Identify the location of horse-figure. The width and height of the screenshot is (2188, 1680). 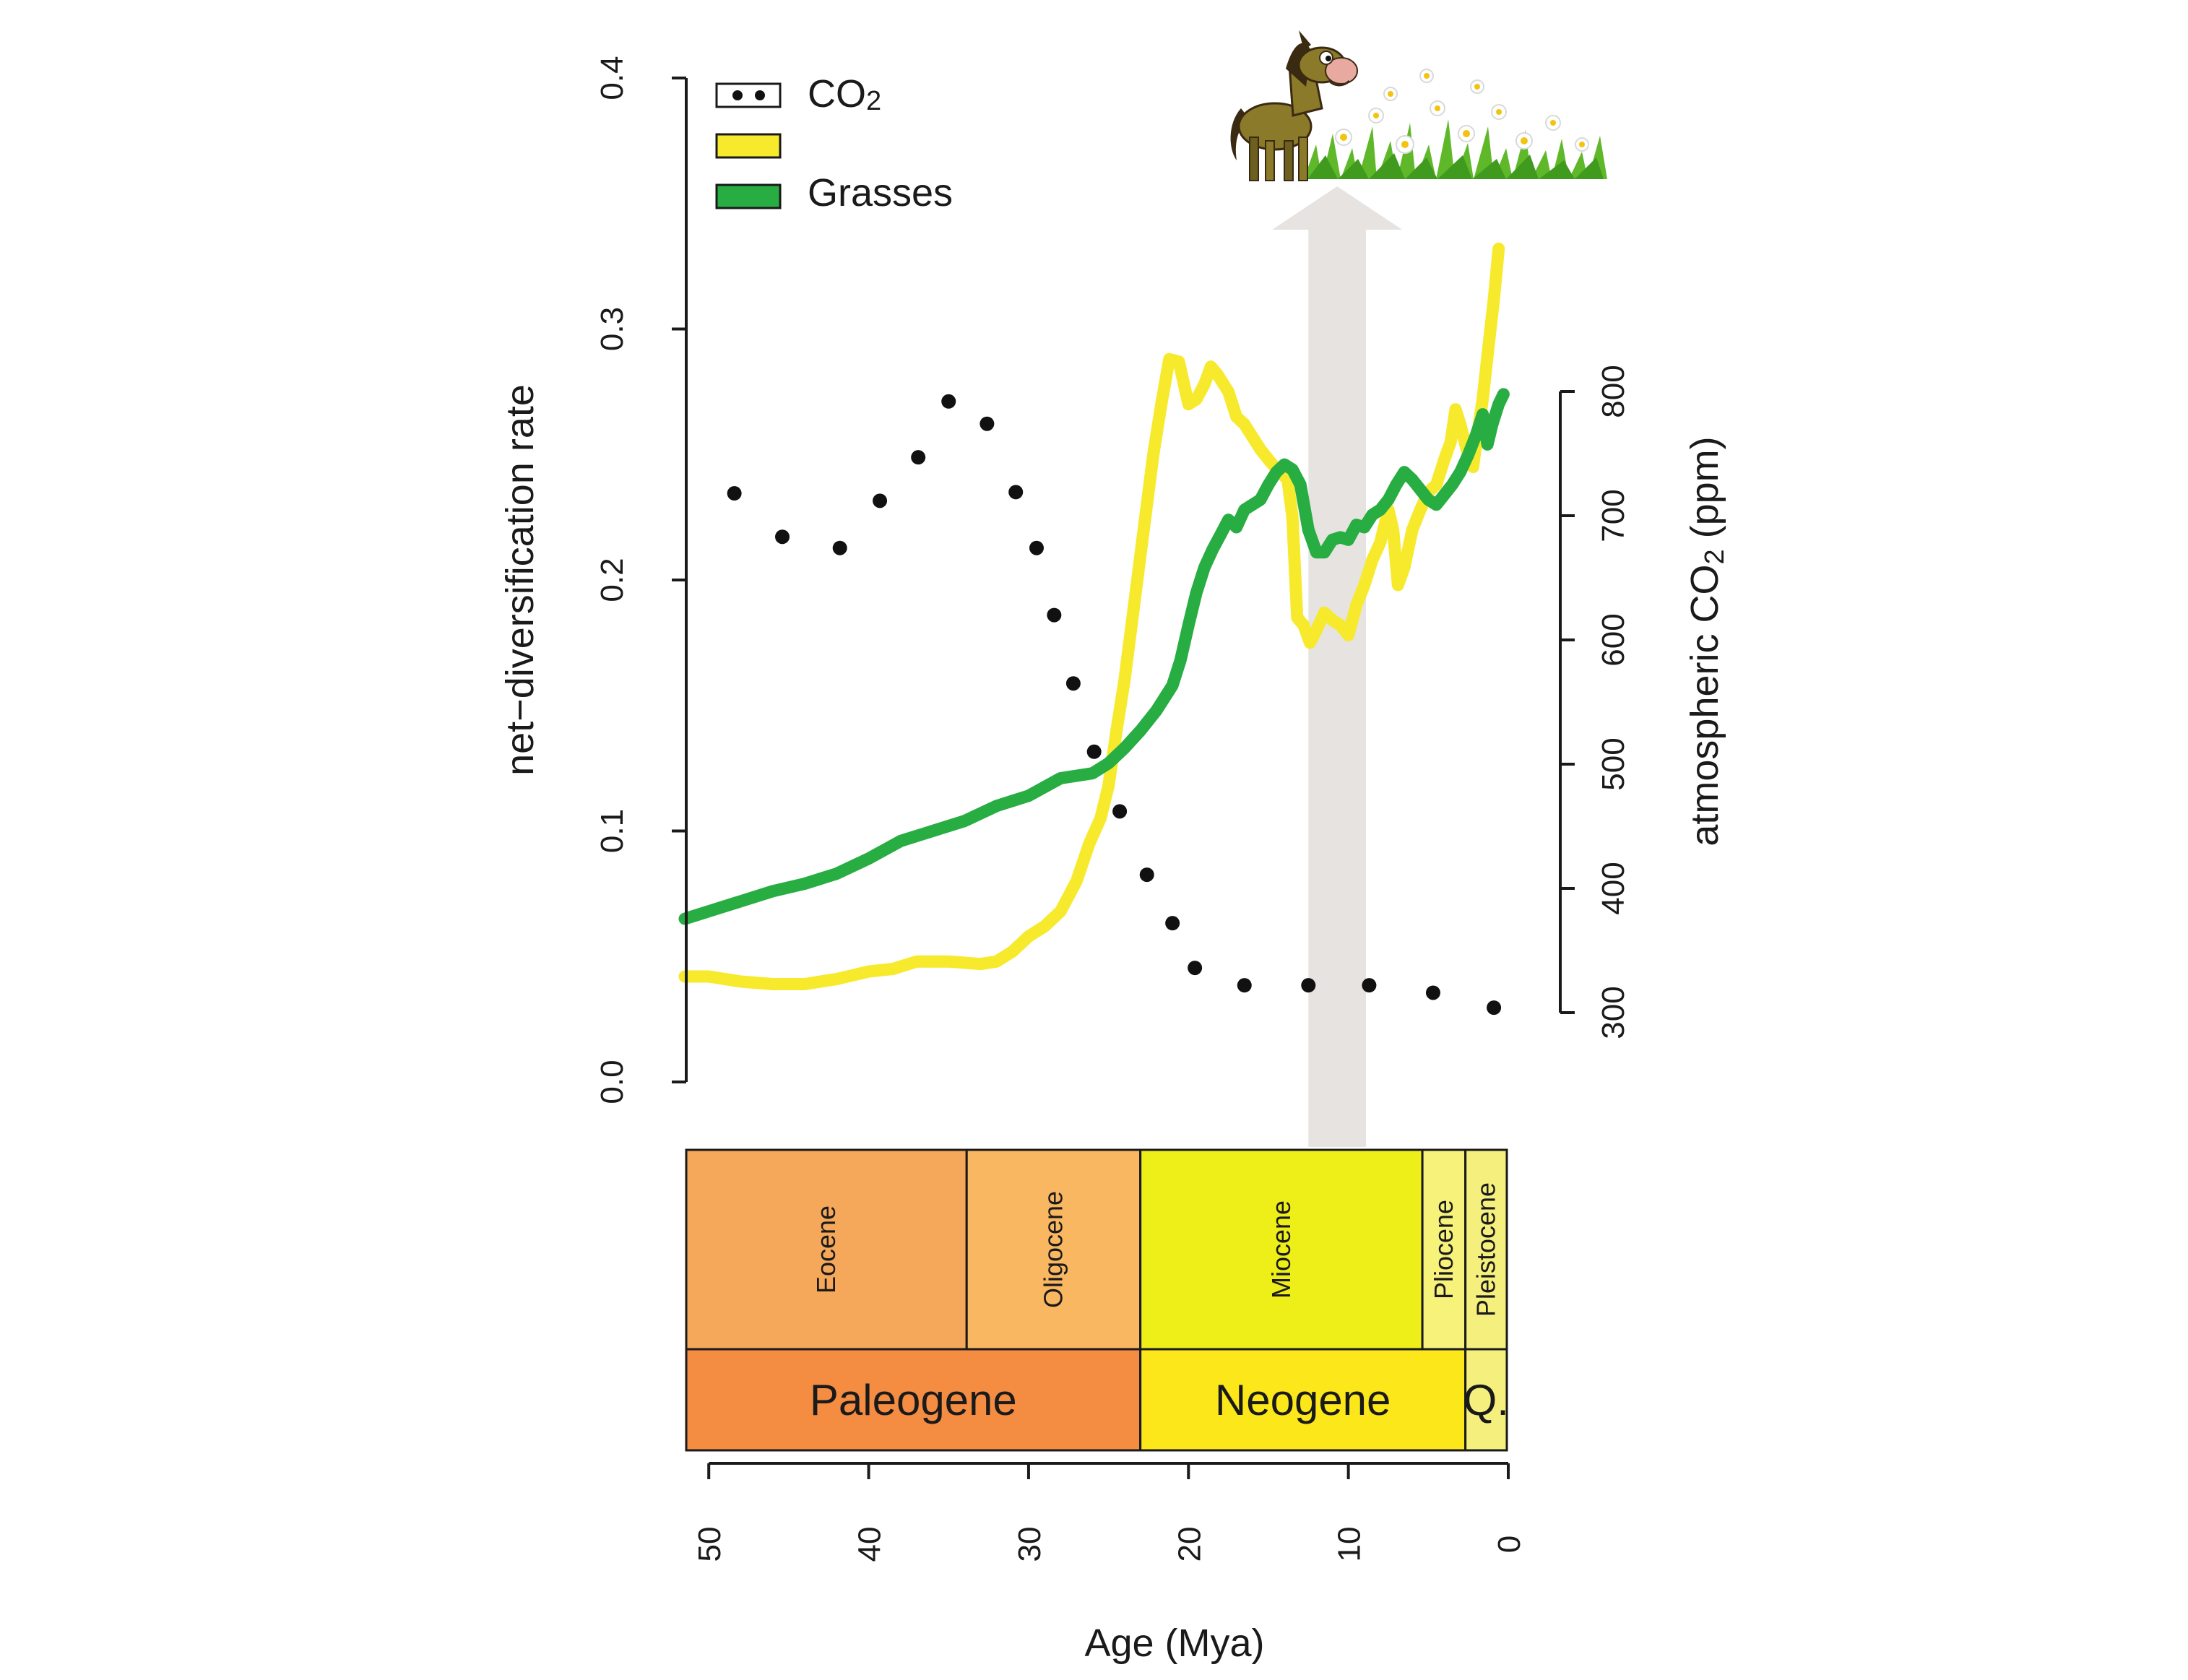
(1294, 105).